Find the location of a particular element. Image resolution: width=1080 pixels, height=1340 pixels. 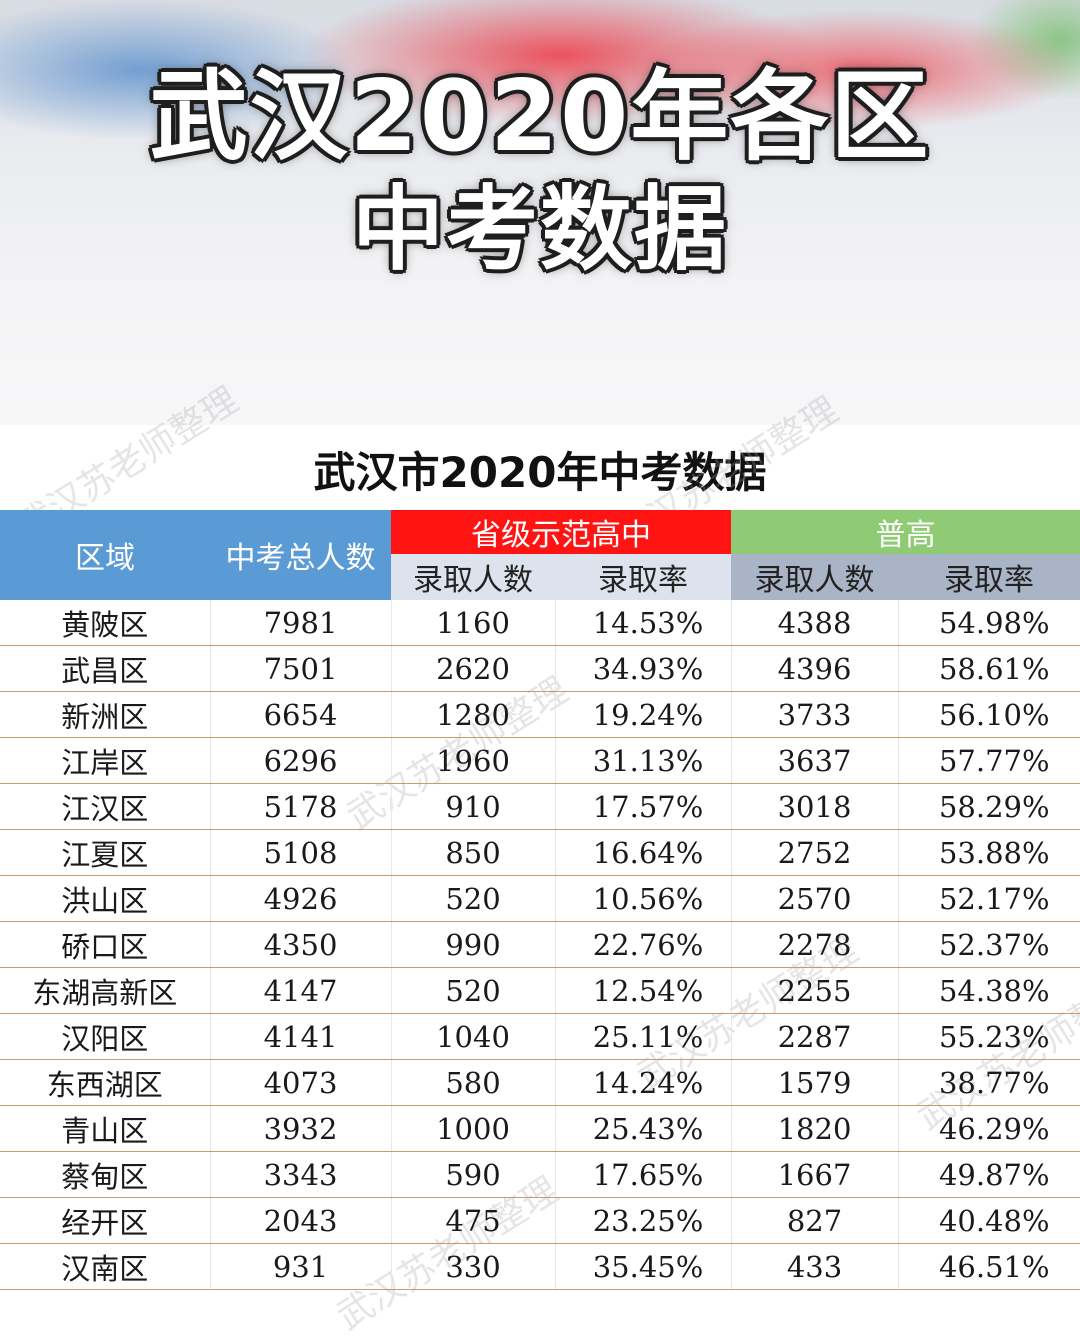

cell-prov-rate: 25.11% is located at coordinates (643, 1036).